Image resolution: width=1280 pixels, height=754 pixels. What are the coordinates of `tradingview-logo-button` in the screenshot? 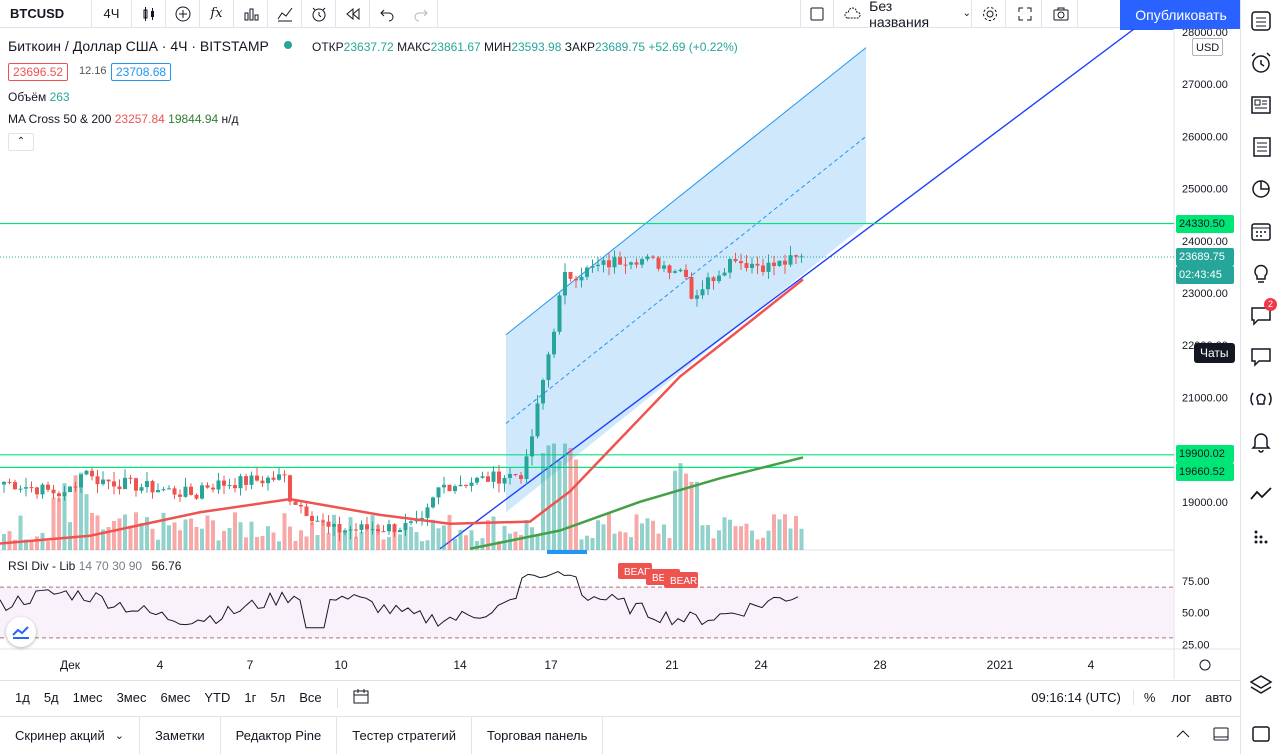 It's located at (21, 632).